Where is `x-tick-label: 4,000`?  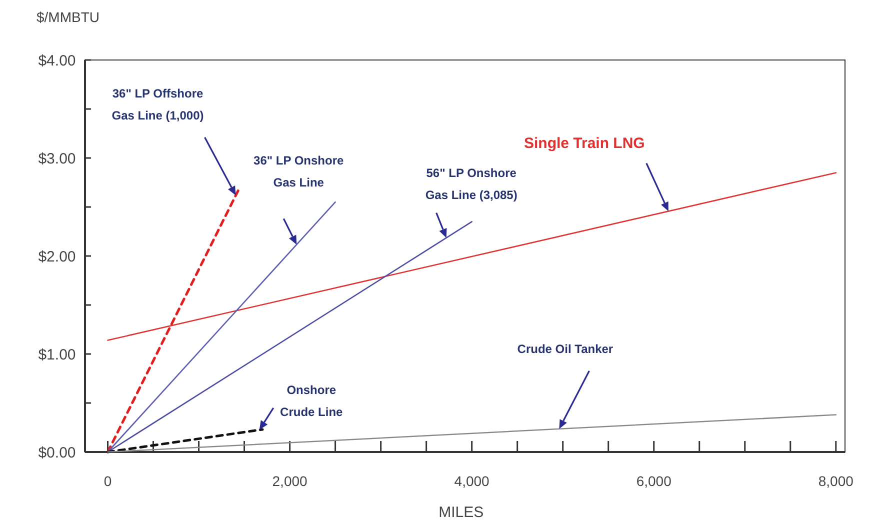 x-tick-label: 4,000 is located at coordinates (472, 481).